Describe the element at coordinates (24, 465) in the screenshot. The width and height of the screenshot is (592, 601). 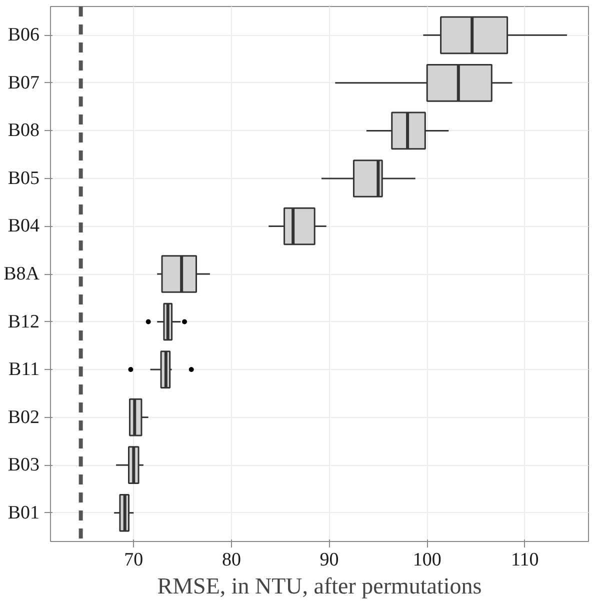
I see `y-tick-label: B03` at that location.